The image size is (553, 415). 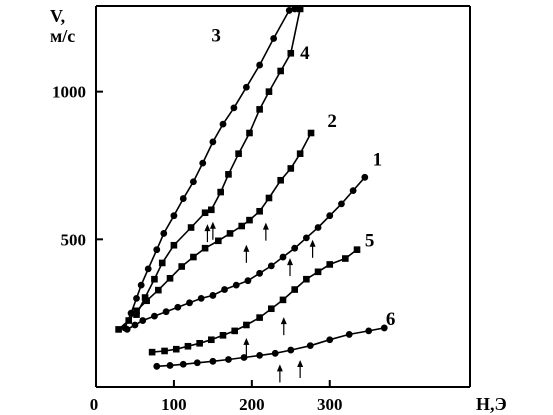 What do you see at coordinates (74, 239) in the screenshot?
I see `y-tick-label: 500` at bounding box center [74, 239].